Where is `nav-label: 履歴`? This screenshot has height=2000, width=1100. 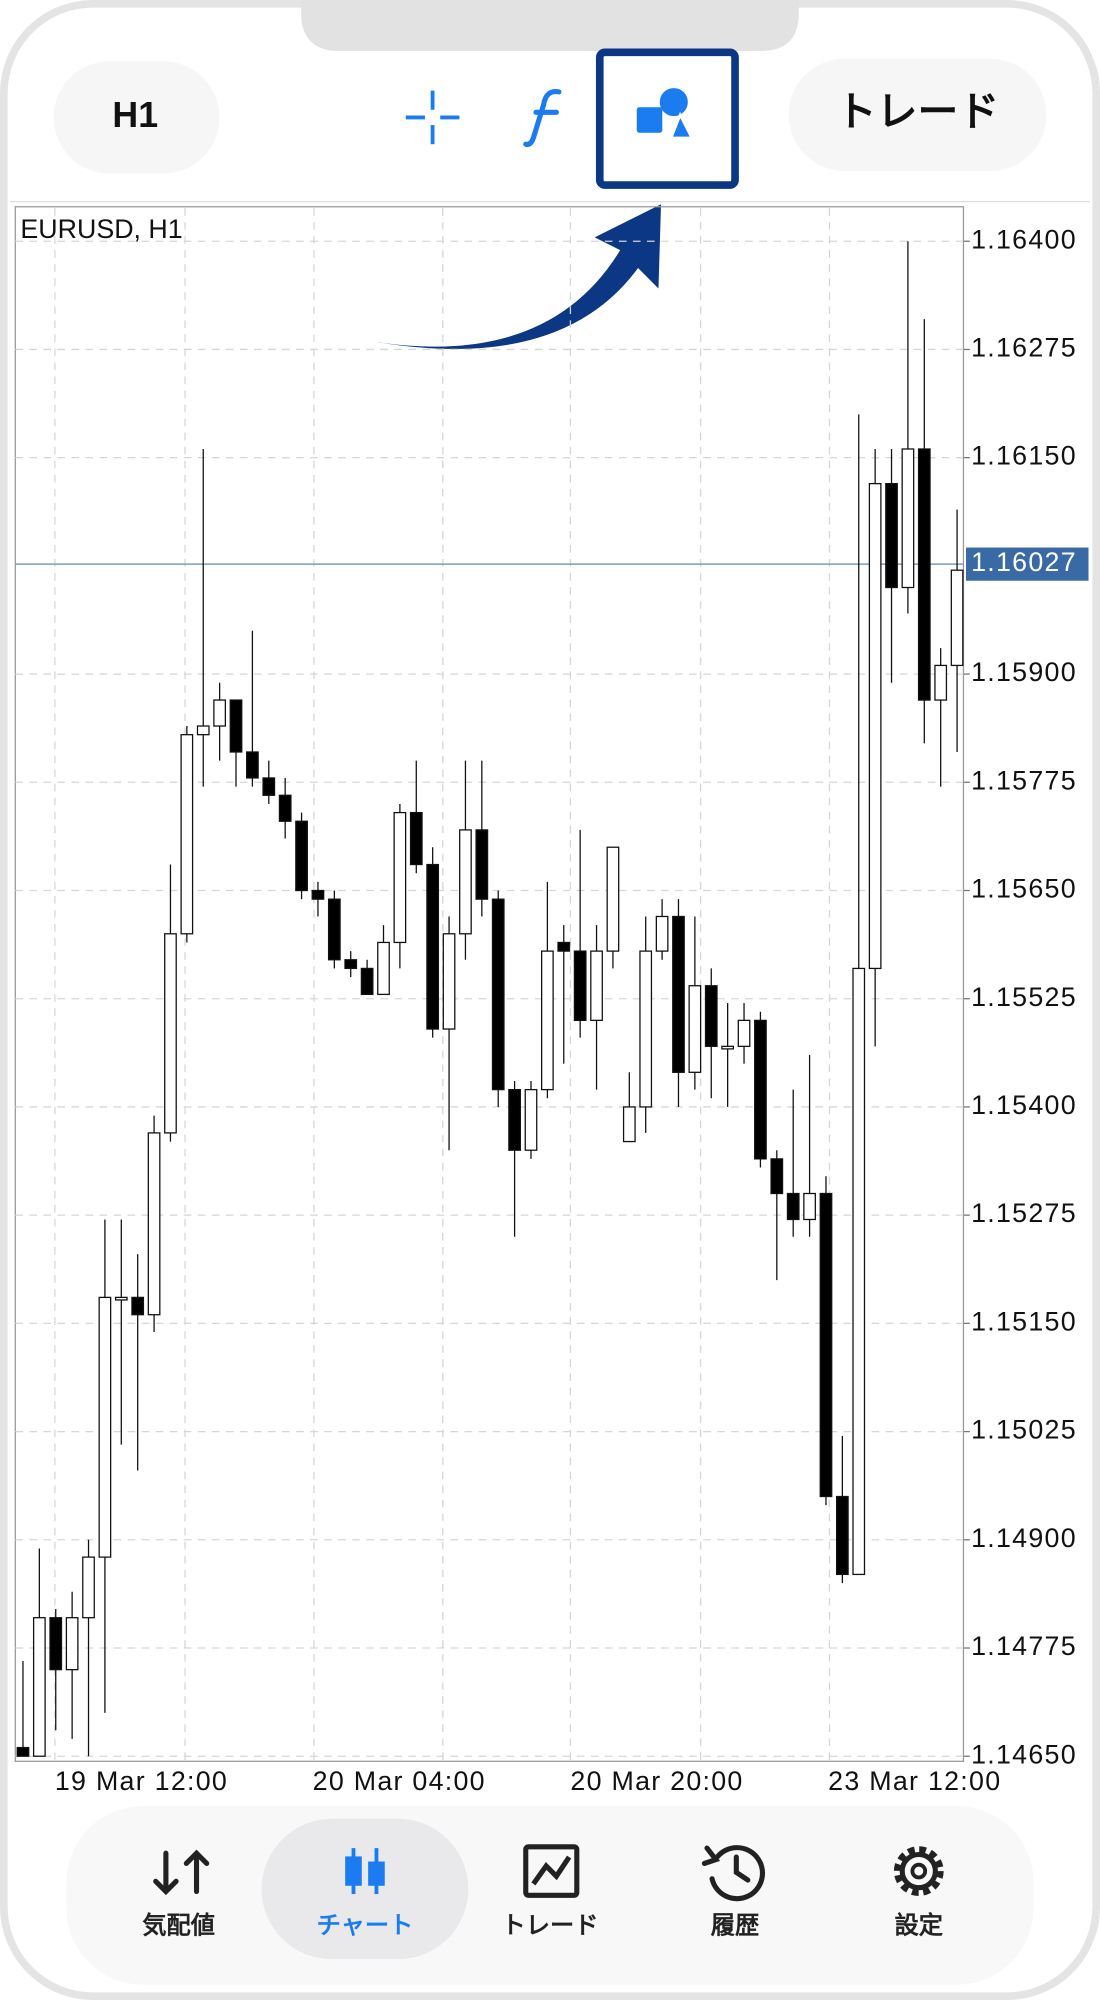 nav-label: 履歴 is located at coordinates (735, 1926).